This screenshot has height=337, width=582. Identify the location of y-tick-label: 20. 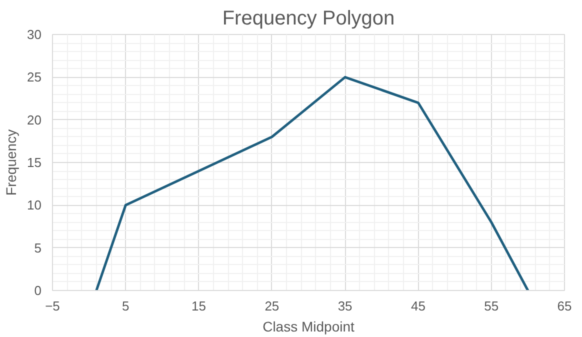
(34, 120).